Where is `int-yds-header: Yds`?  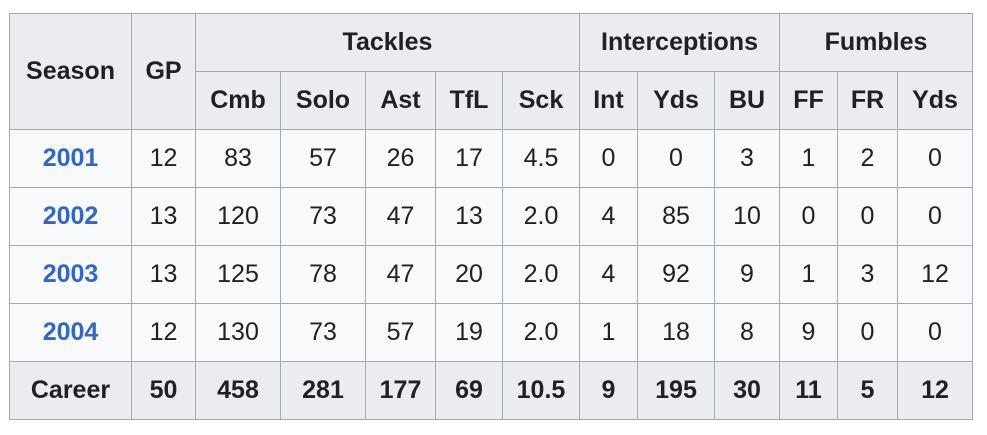 int-yds-header: Yds is located at coordinates (676, 100).